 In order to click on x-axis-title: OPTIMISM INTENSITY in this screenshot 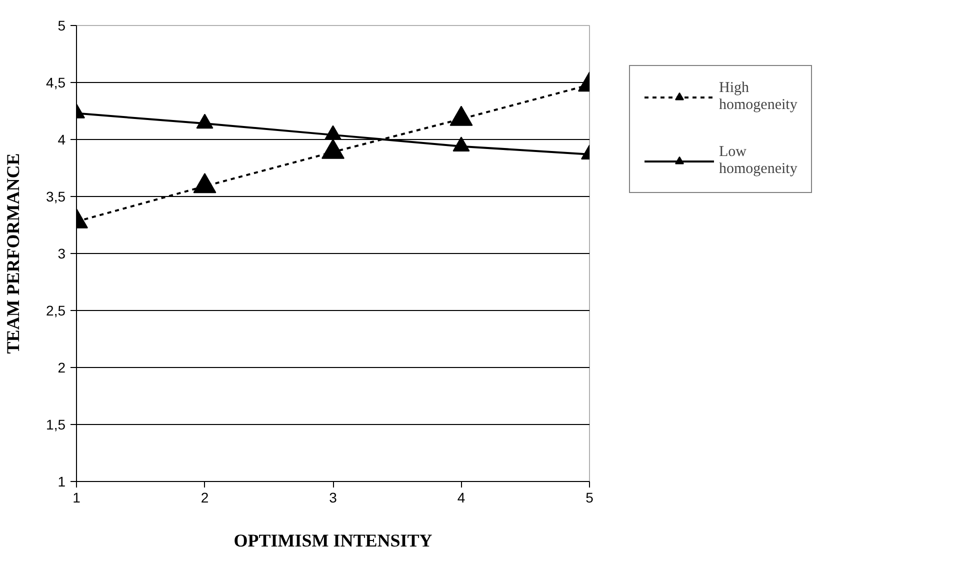, I will do `click(333, 540)`.